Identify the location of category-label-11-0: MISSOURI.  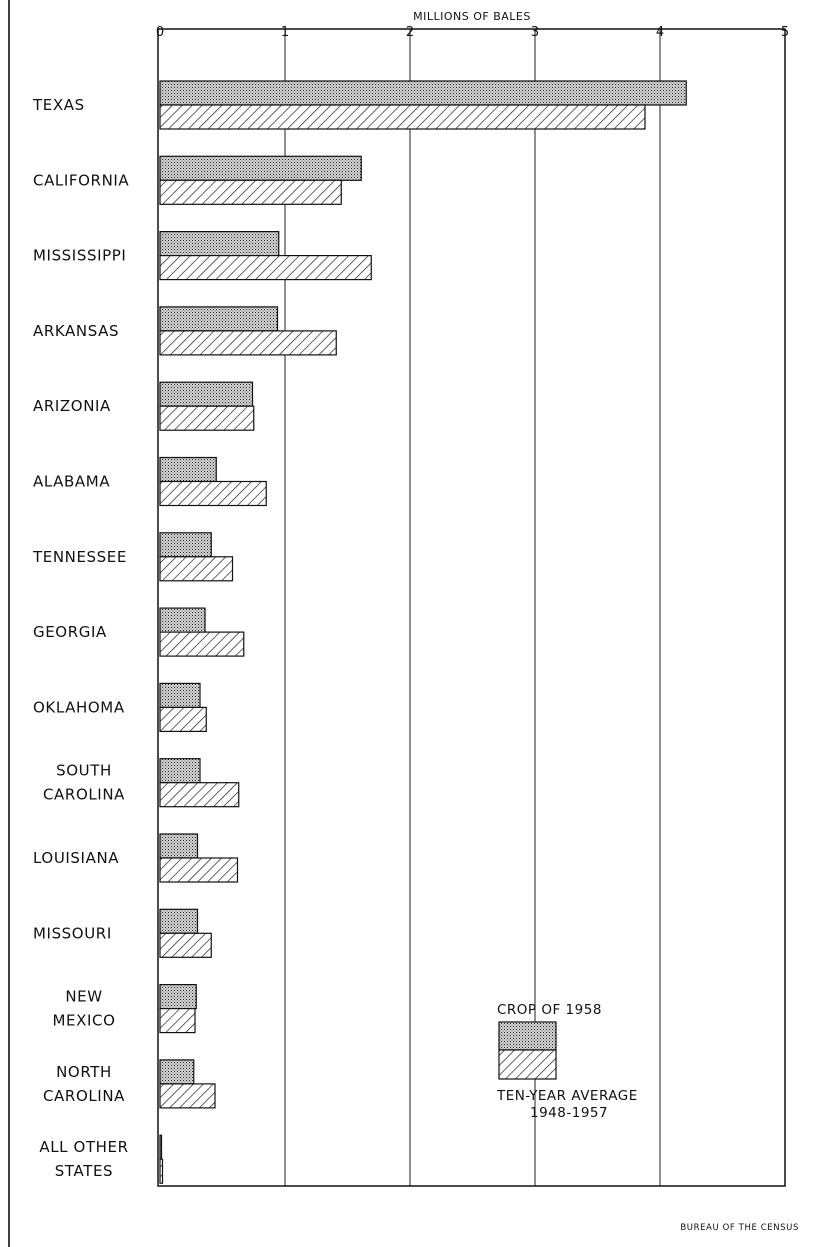
(72, 933).